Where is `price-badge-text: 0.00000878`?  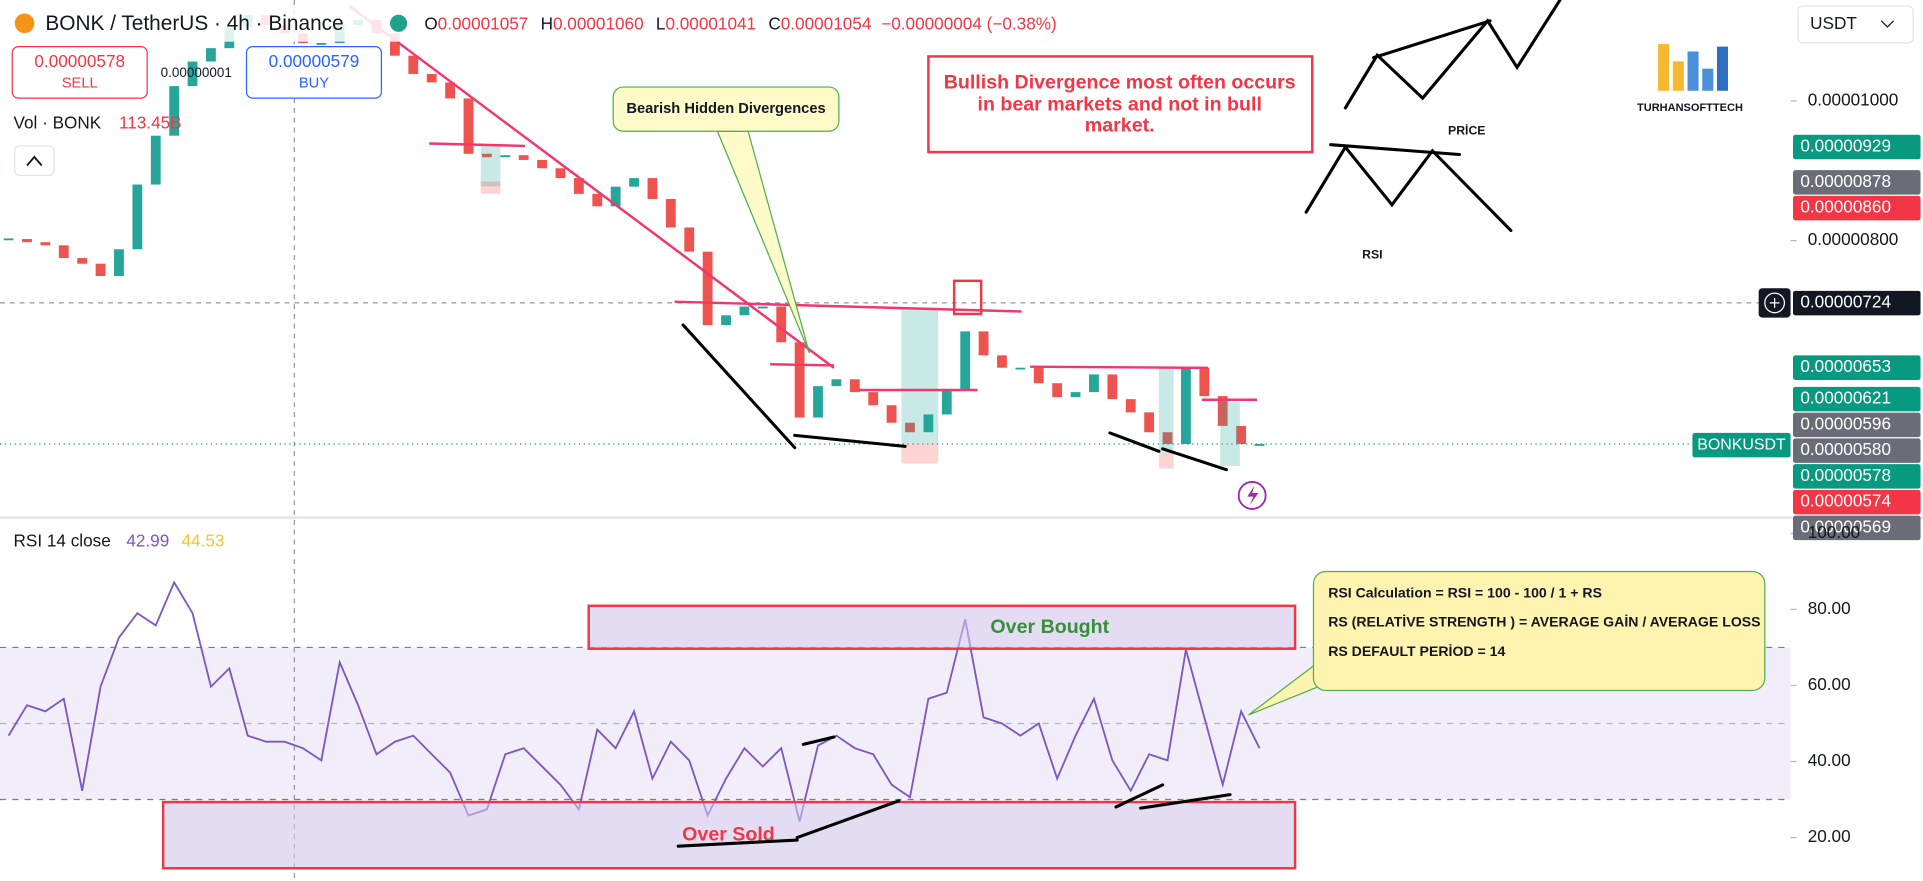 price-badge-text: 0.00000878 is located at coordinates (1845, 181).